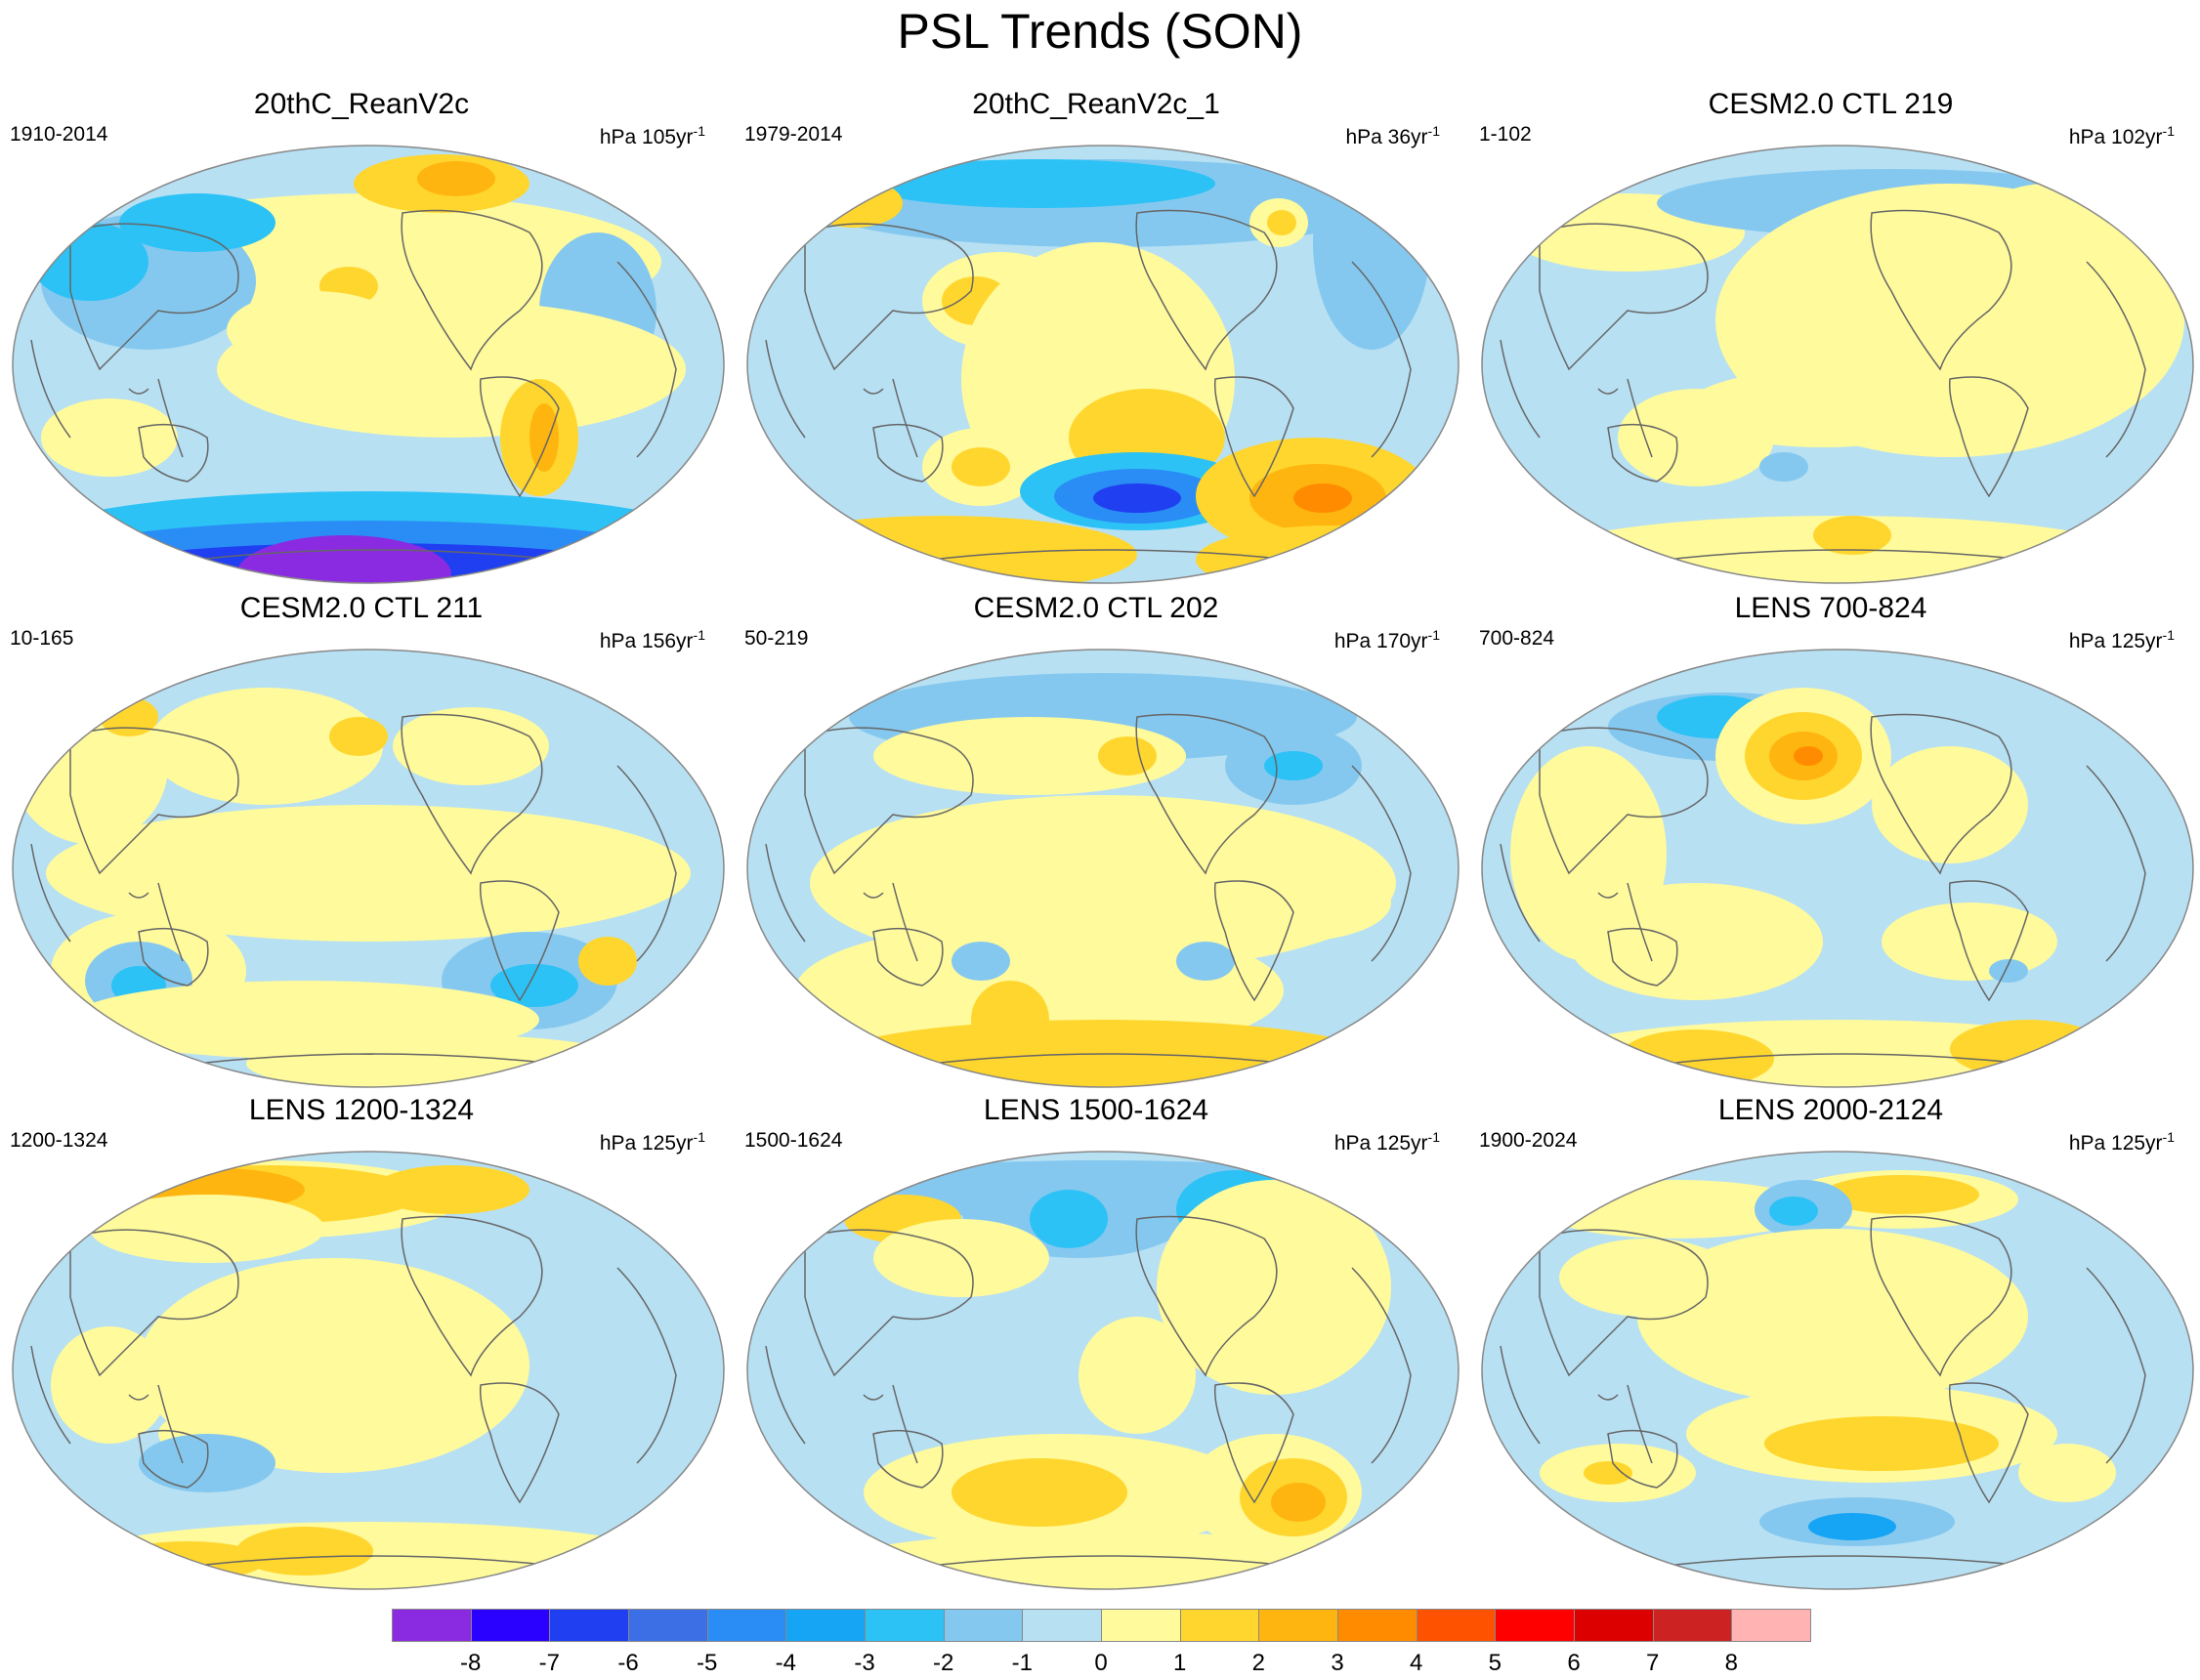  Describe the element at coordinates (1386, 1142) in the screenshot. I see `panel-units: hPa 125yr-1` at that location.